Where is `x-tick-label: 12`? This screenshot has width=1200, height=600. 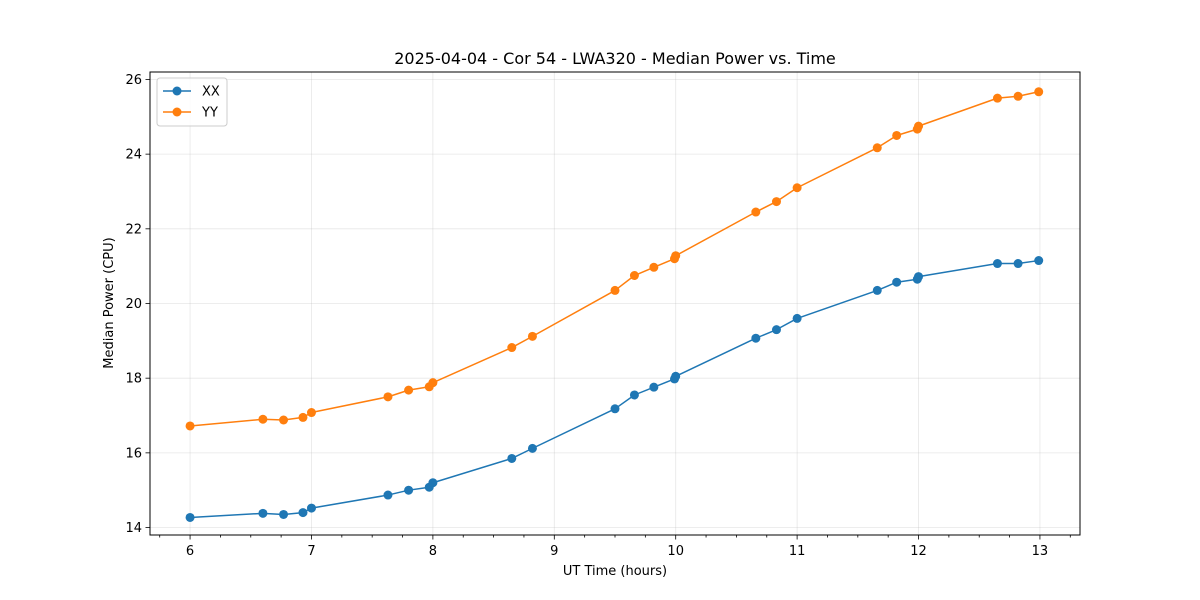 x-tick-label: 12 is located at coordinates (918, 551).